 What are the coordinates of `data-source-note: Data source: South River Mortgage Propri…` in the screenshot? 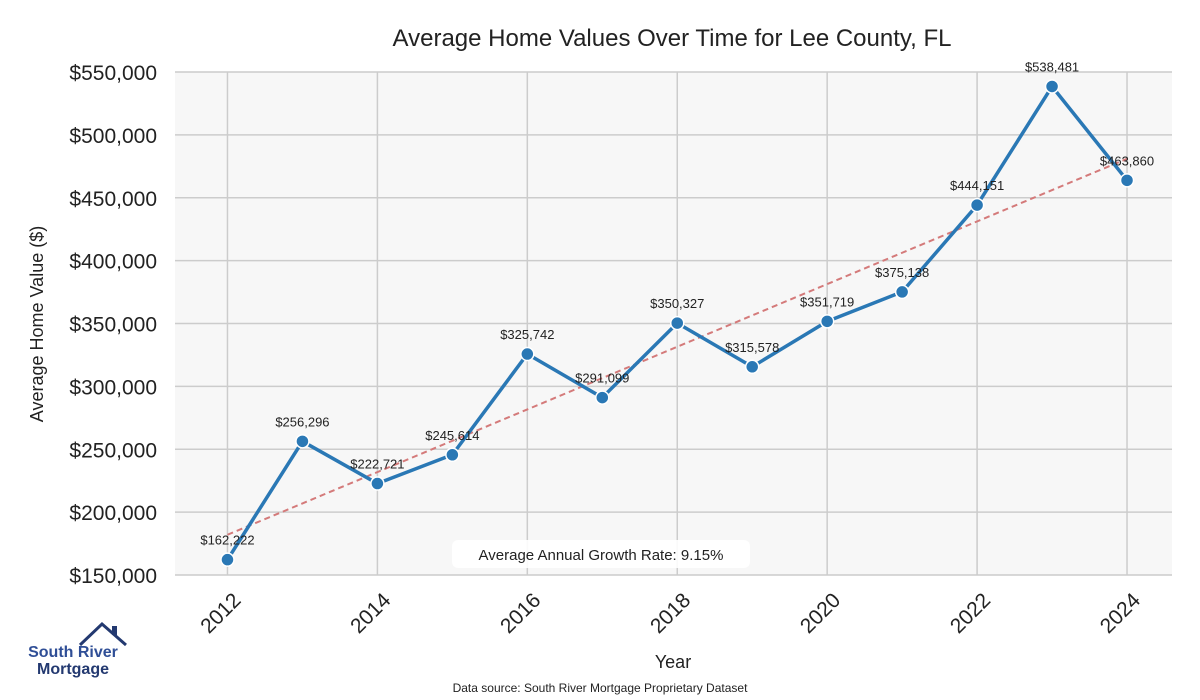 It's located at (600, 688).